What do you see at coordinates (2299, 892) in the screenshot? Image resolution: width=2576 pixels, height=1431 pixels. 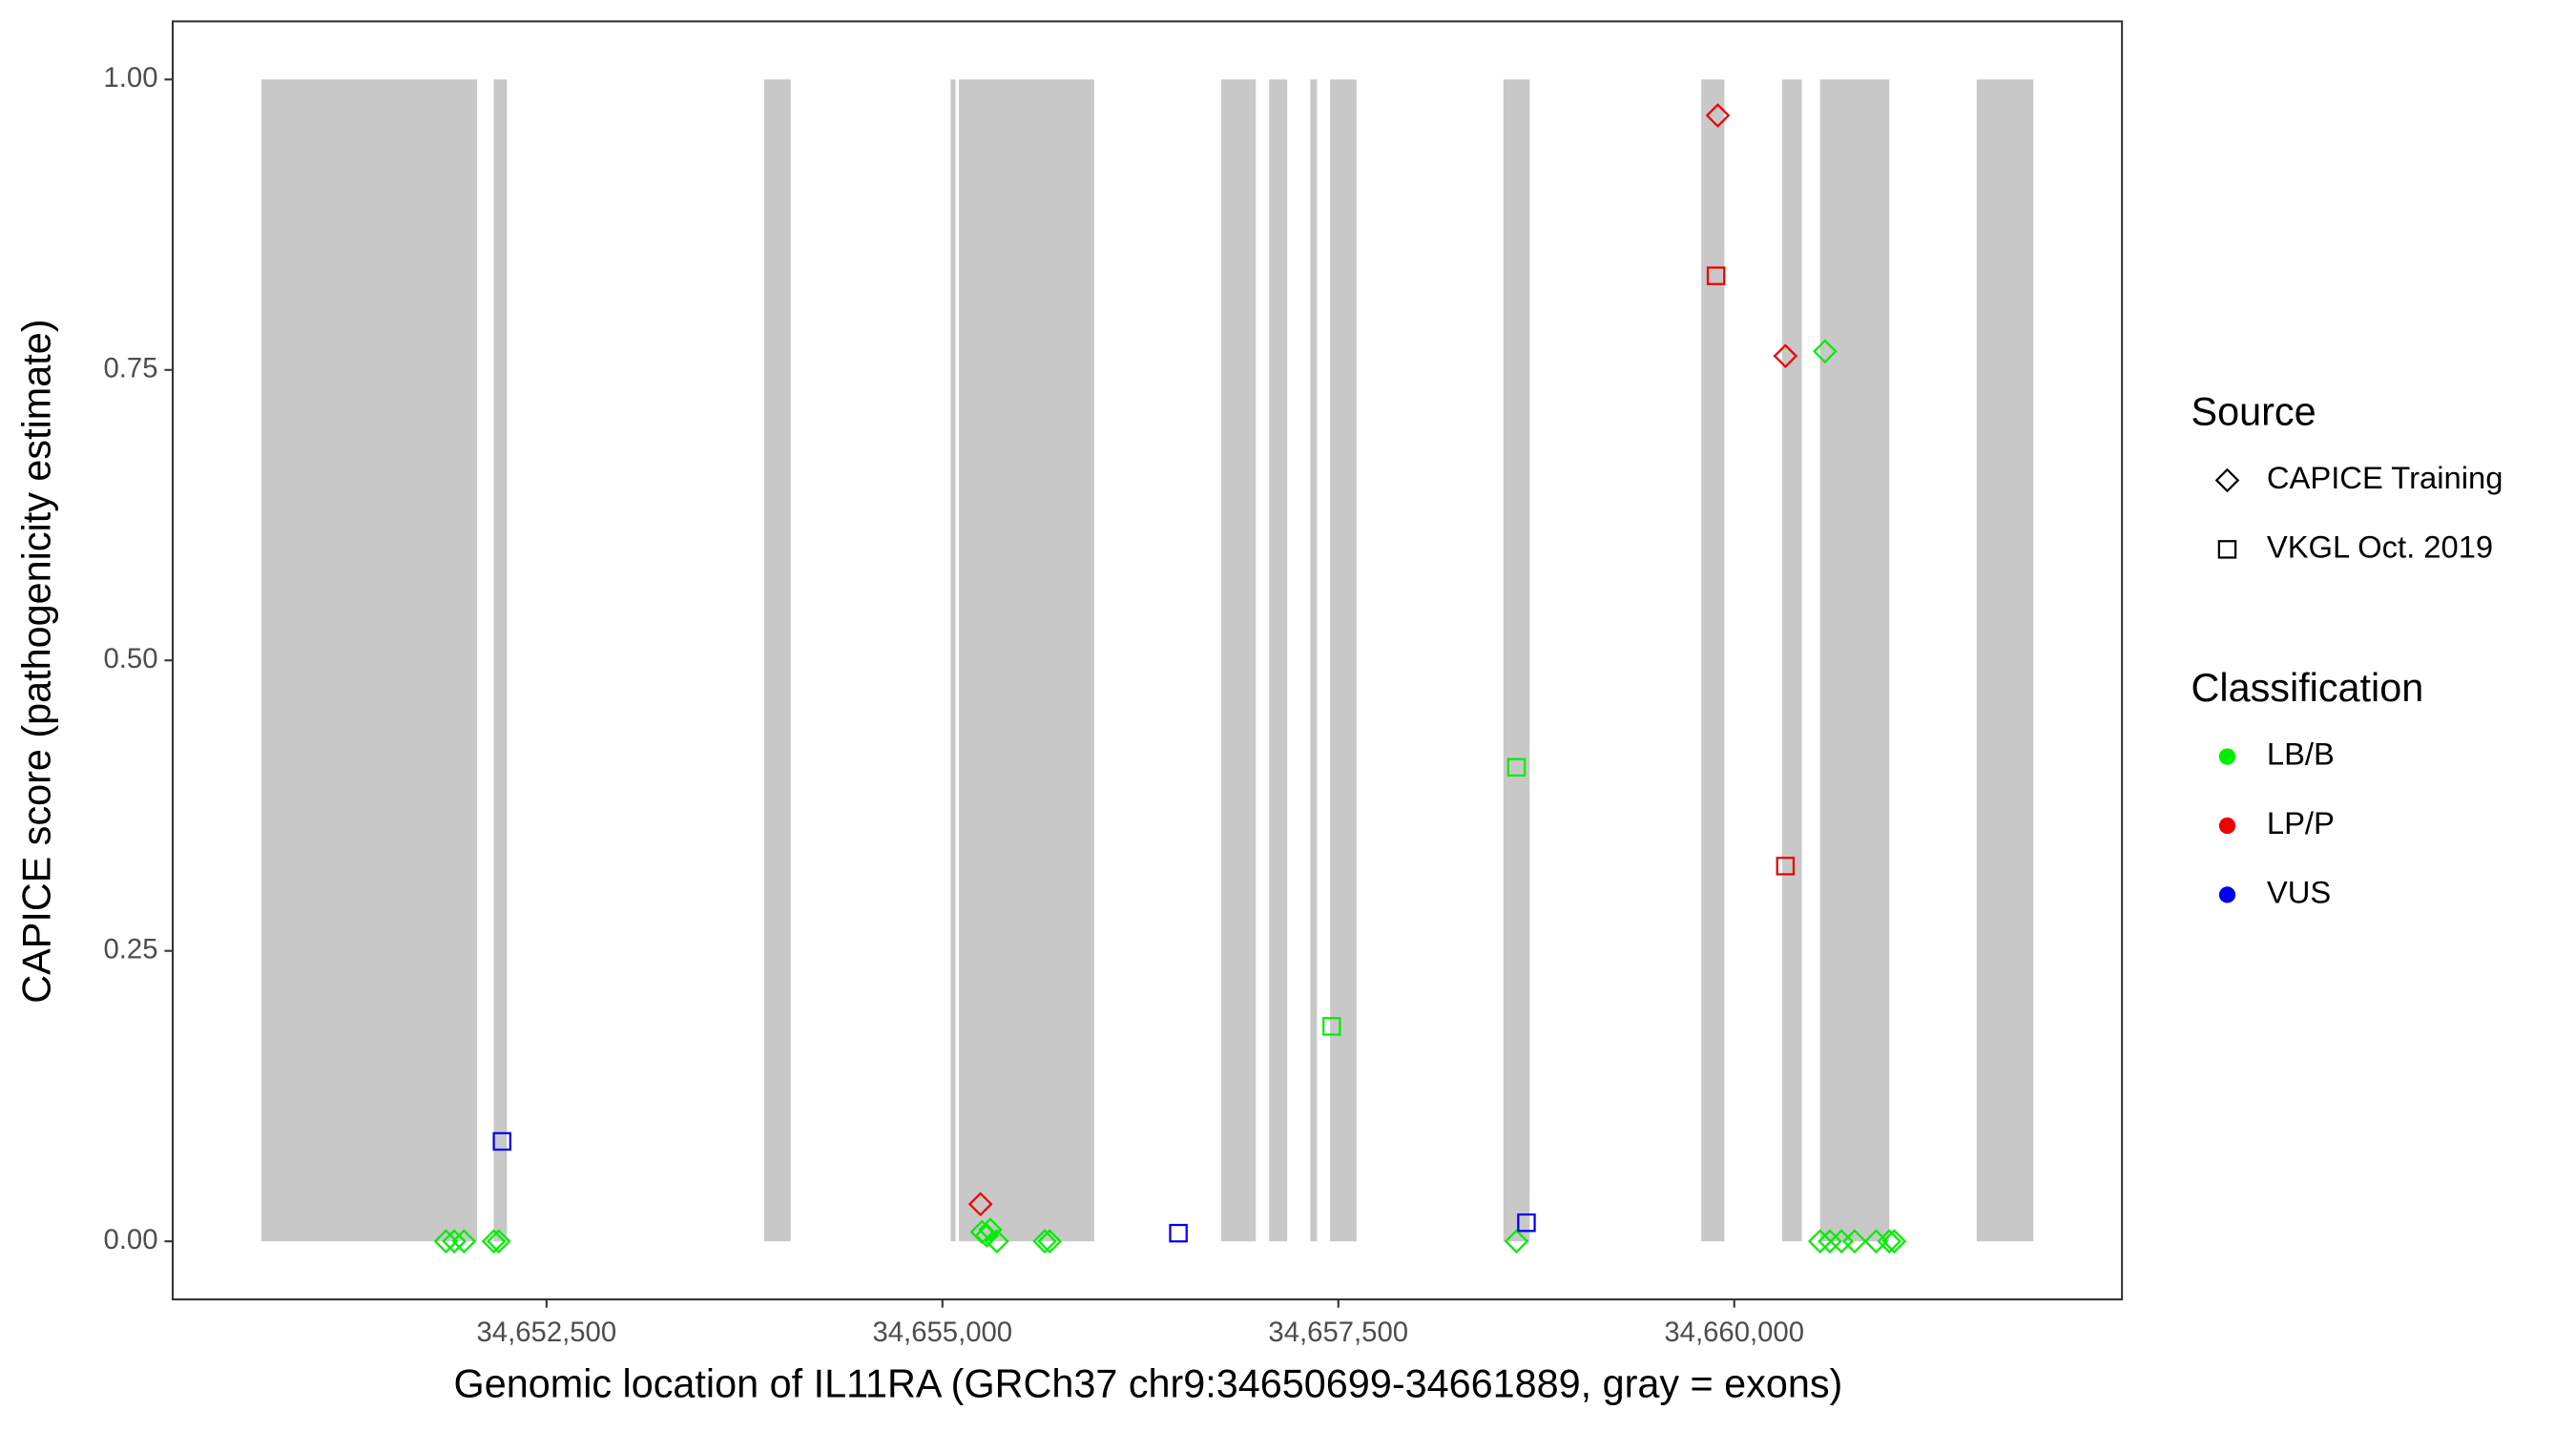 I see `legend-label: VUS` at bounding box center [2299, 892].